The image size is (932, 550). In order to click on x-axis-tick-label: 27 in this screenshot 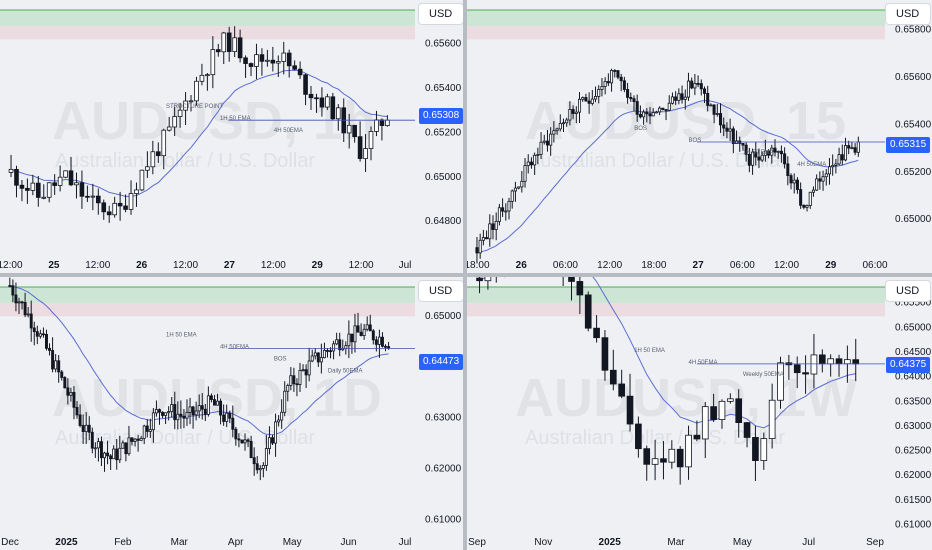, I will do `click(230, 265)`.